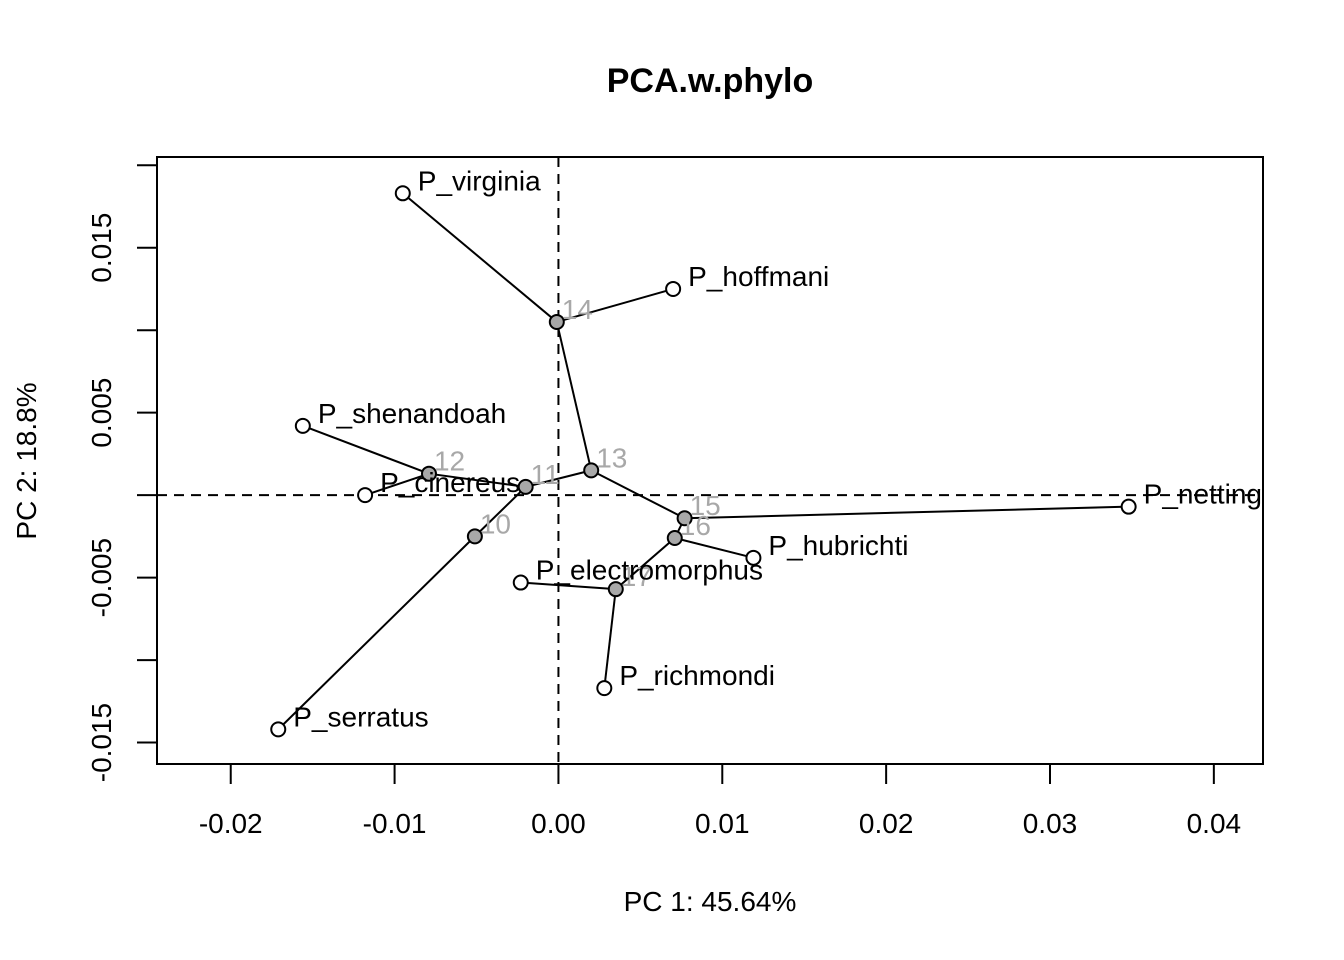  Describe the element at coordinates (101, 742) in the screenshot. I see `y-tick-label: -0.015` at that location.